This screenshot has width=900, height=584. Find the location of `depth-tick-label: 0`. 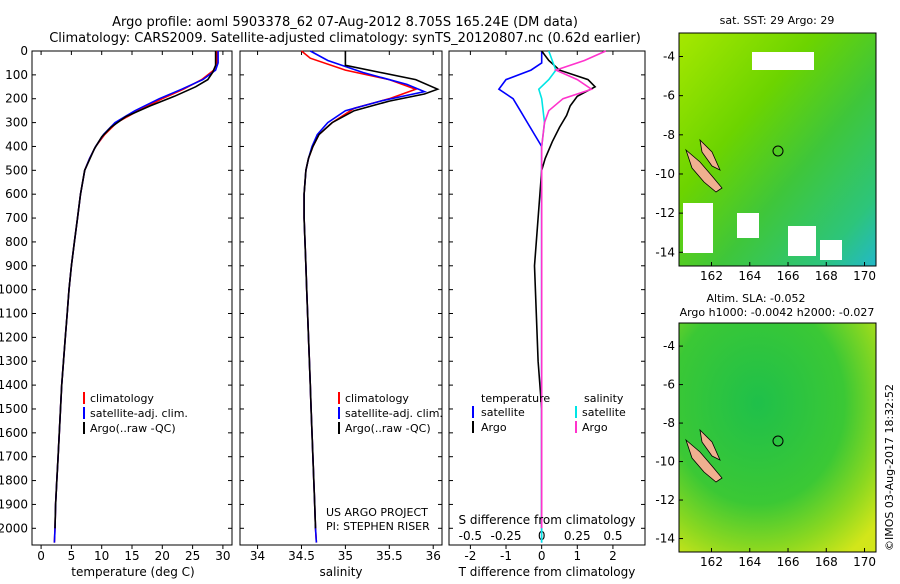

depth-tick-label: 0 is located at coordinates (24, 51).